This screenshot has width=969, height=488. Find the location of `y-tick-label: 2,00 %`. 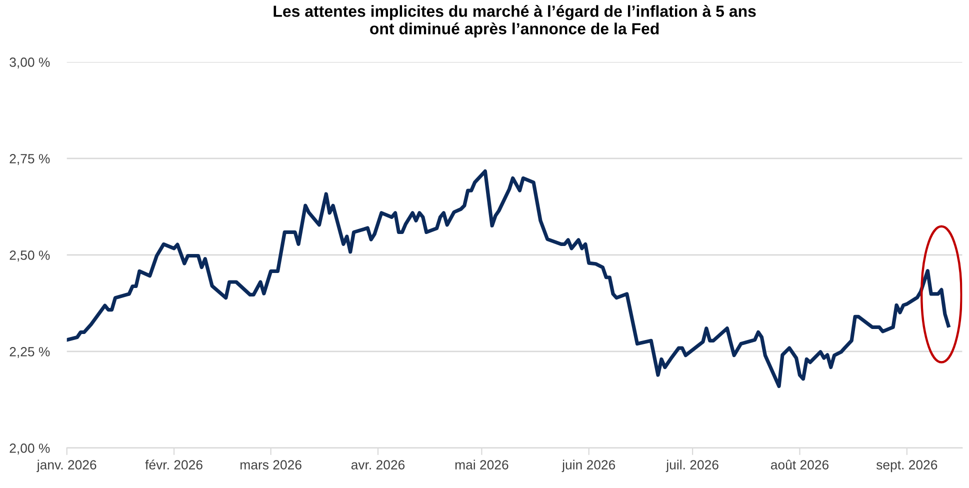

y-tick-label: 2,00 % is located at coordinates (30, 449).